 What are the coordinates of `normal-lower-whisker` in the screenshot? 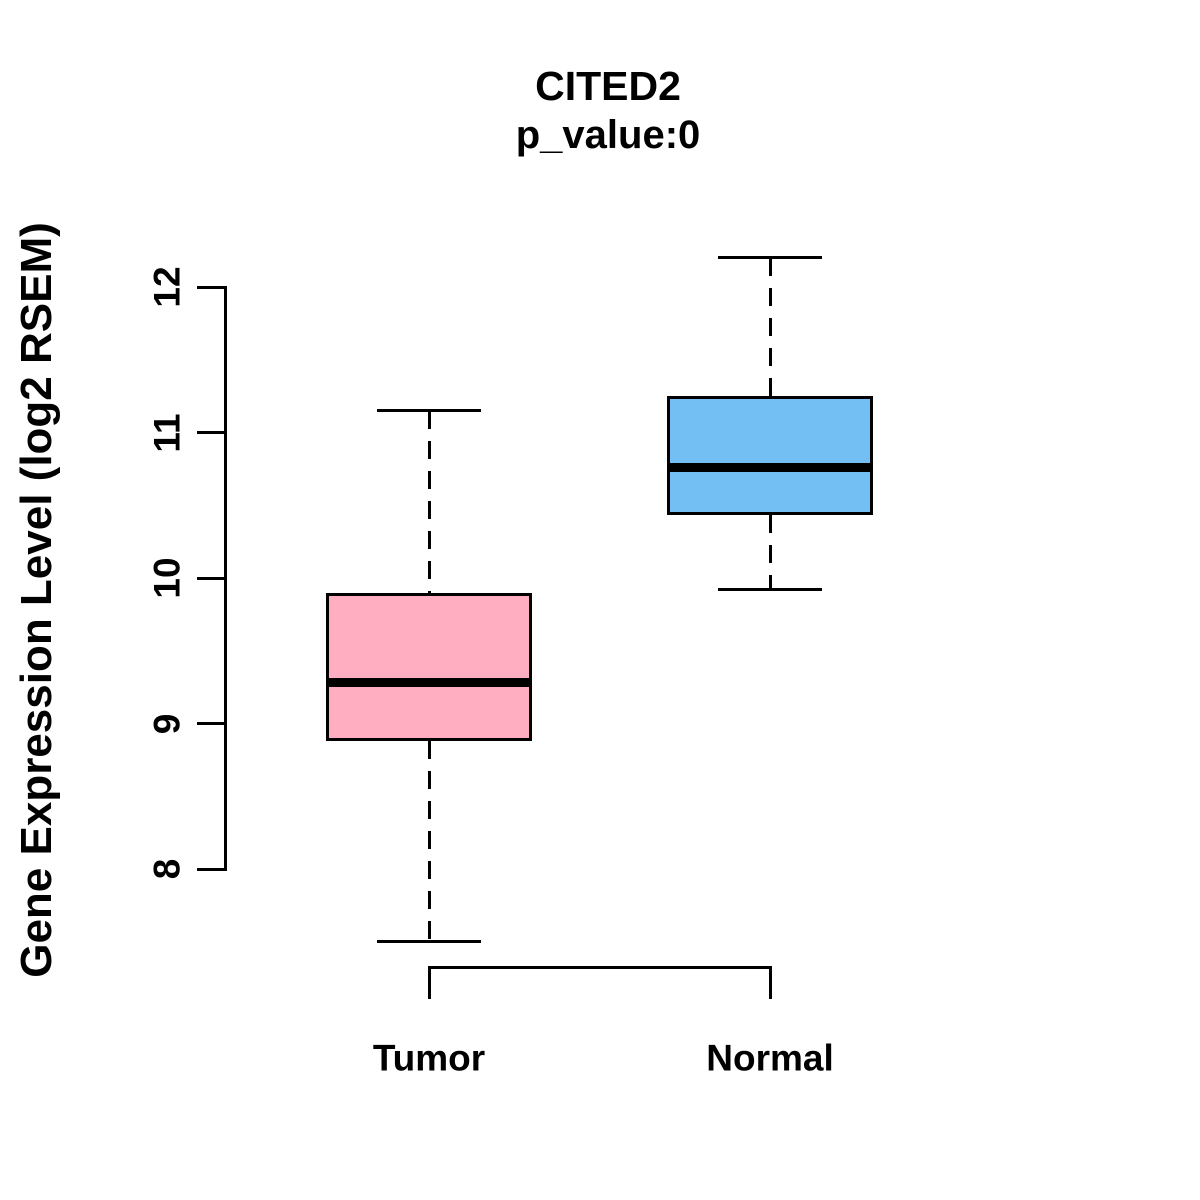 It's located at (770, 552).